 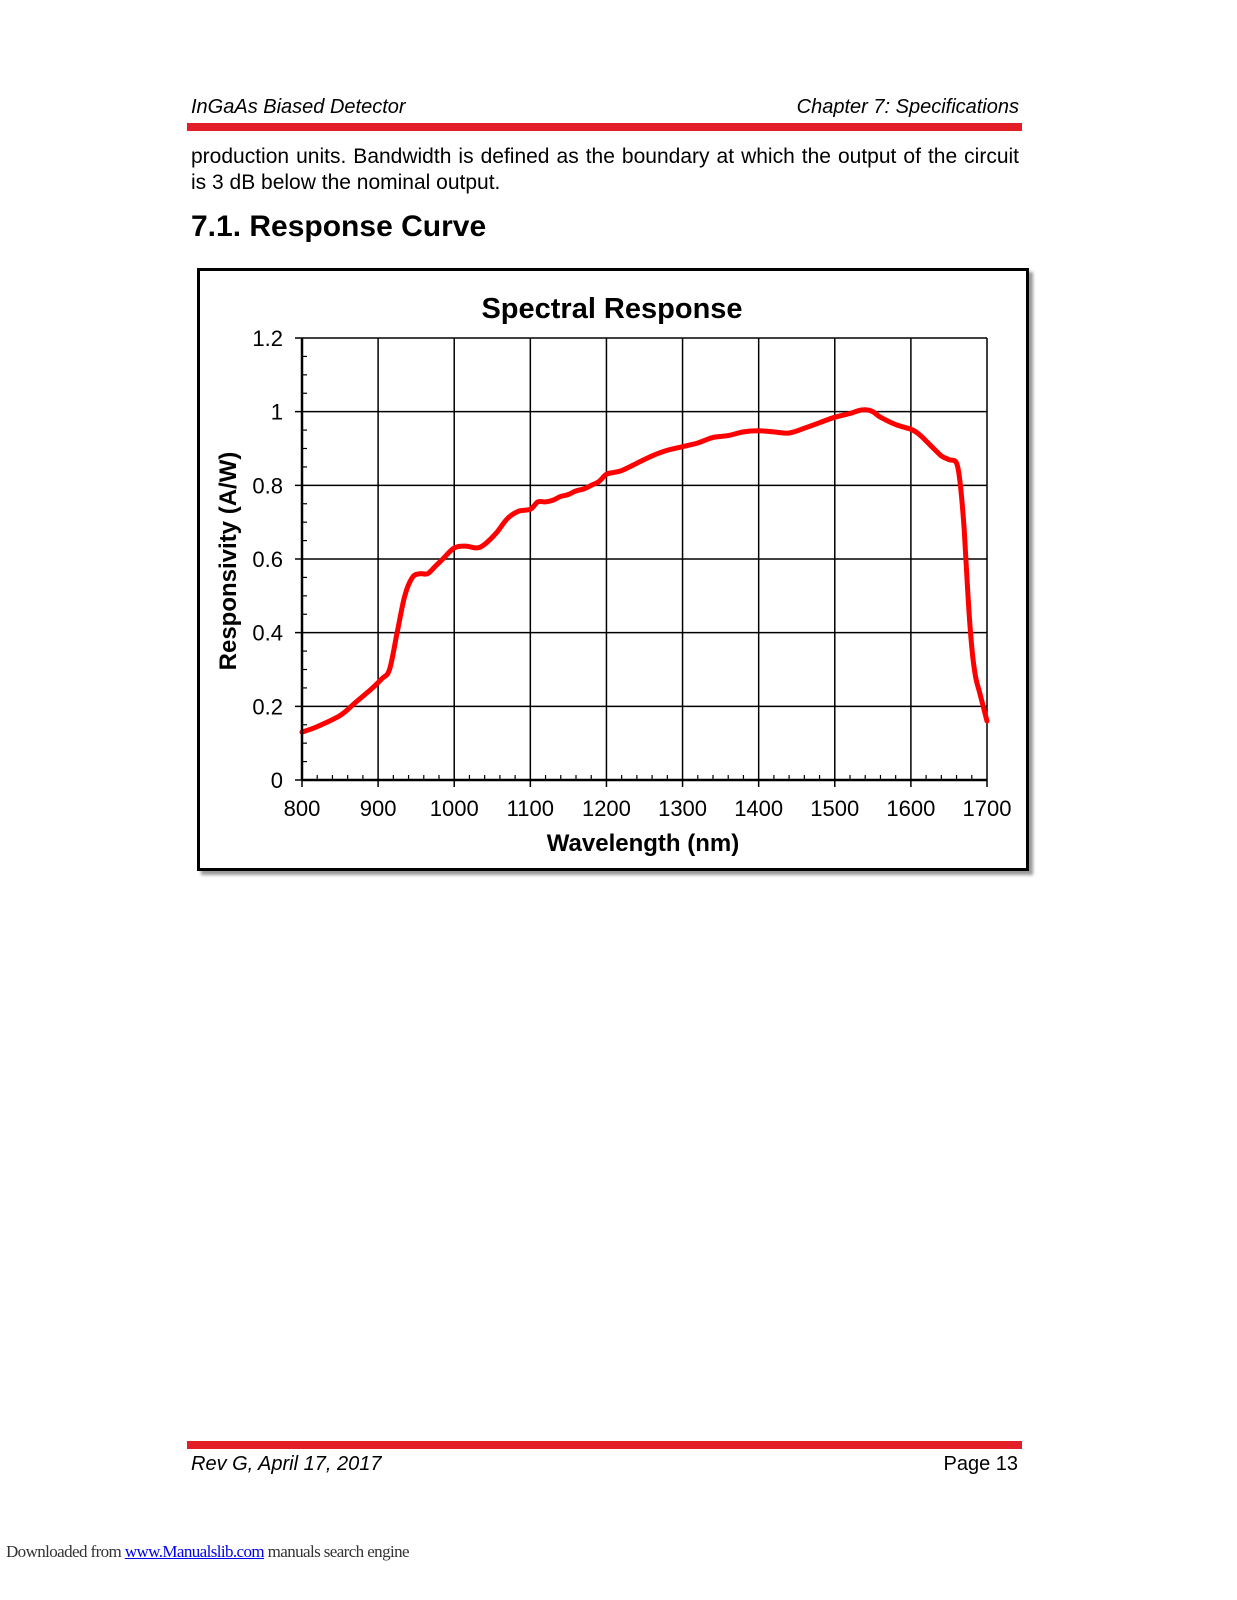 What do you see at coordinates (65, 1551) in the screenshot?
I see `watermark-prefix: Downloaded from` at bounding box center [65, 1551].